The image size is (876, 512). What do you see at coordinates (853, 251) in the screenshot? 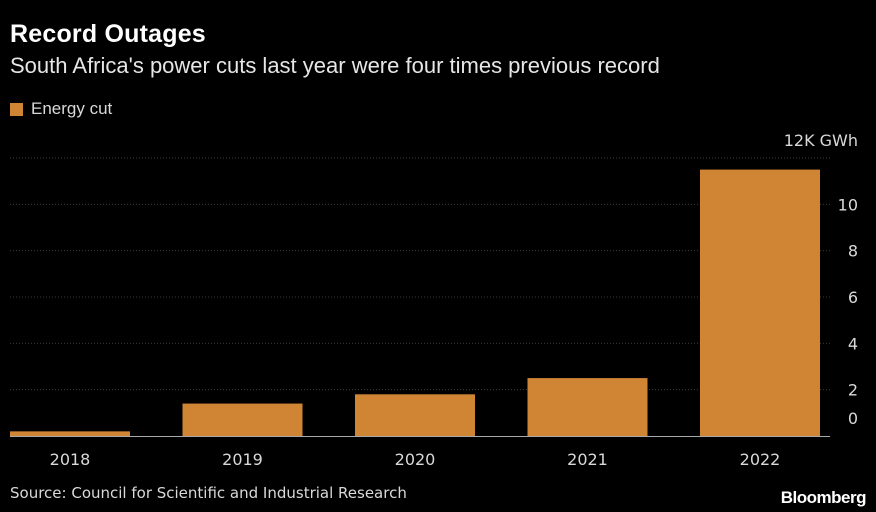
I see `y-tick-label: 8` at bounding box center [853, 251].